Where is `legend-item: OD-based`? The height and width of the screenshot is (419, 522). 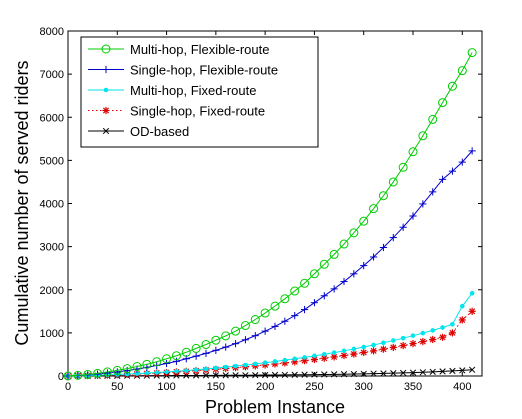
legend-item: OD-based is located at coordinates (138, 131).